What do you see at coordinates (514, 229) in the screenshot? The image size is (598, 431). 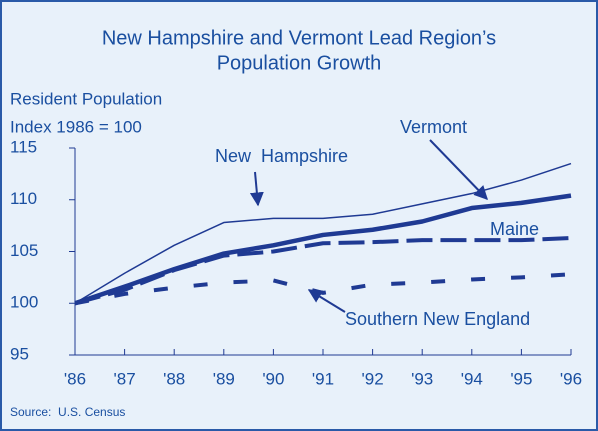 I see `series-label: Maine` at bounding box center [514, 229].